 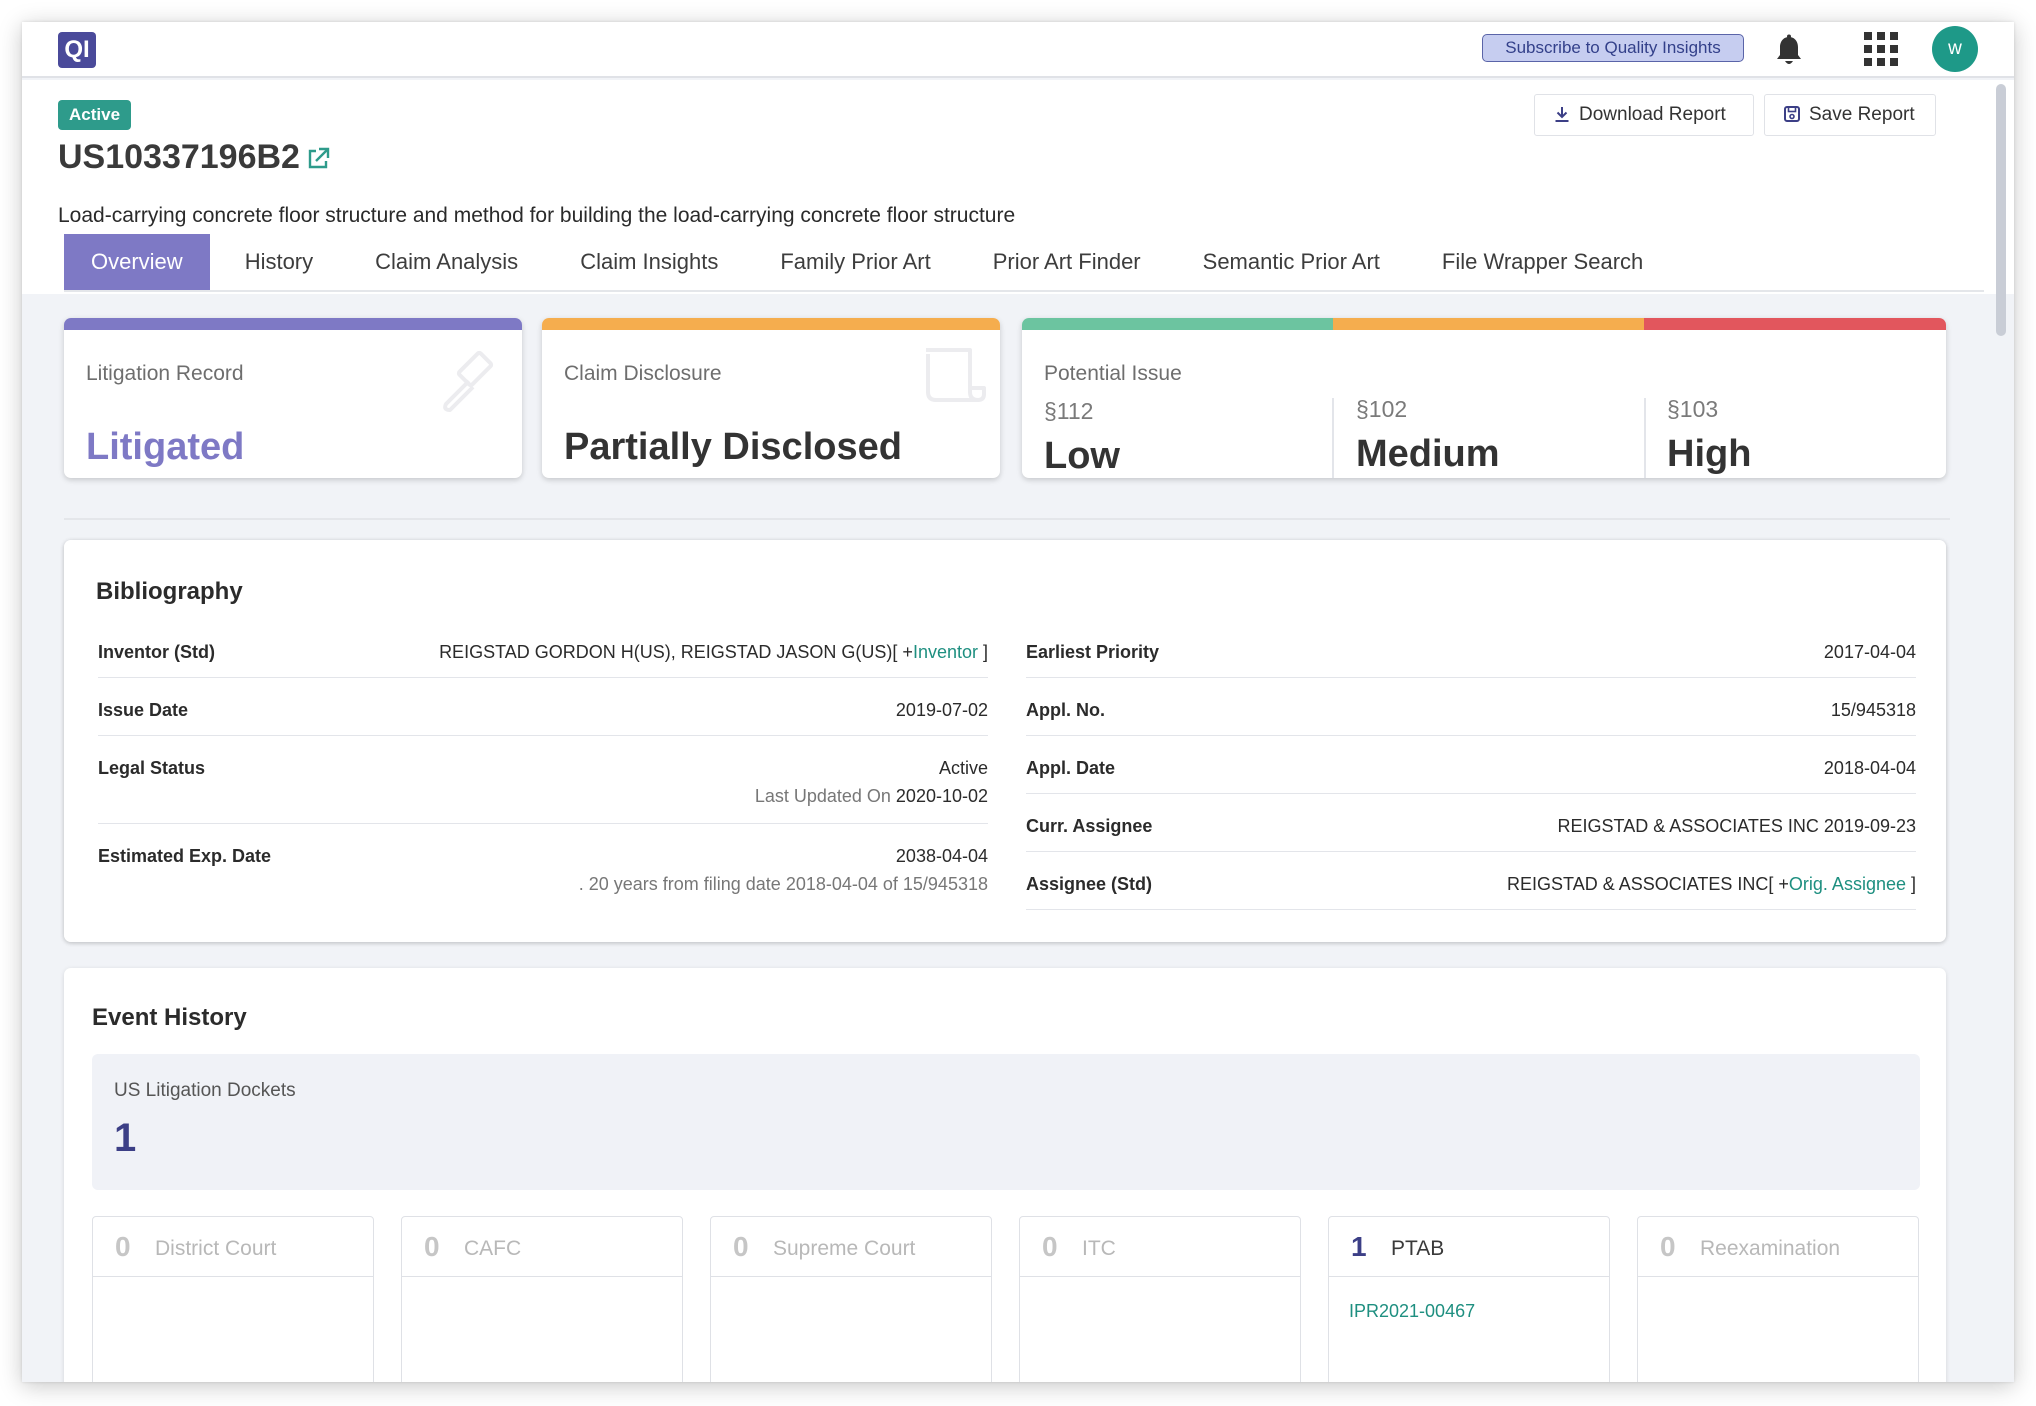 I want to click on court-card-district: 0 District Court, so click(x=233, y=1299).